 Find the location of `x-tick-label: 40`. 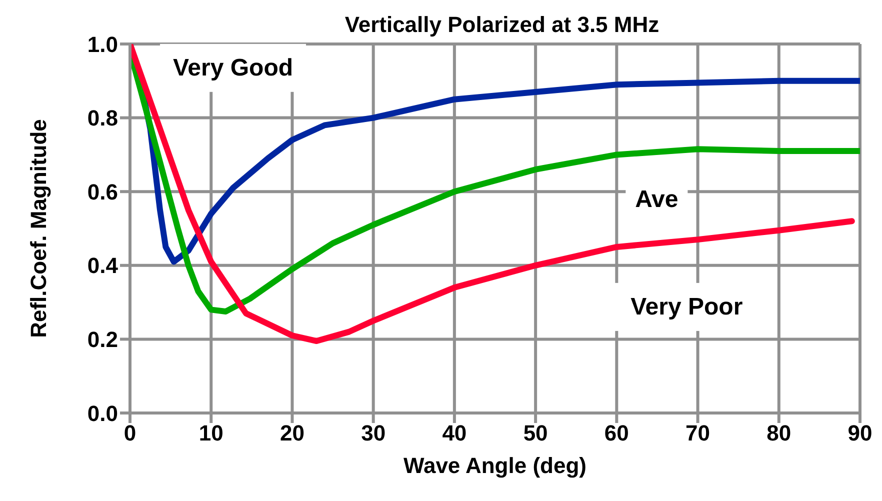

x-tick-label: 40 is located at coordinates (454, 433).